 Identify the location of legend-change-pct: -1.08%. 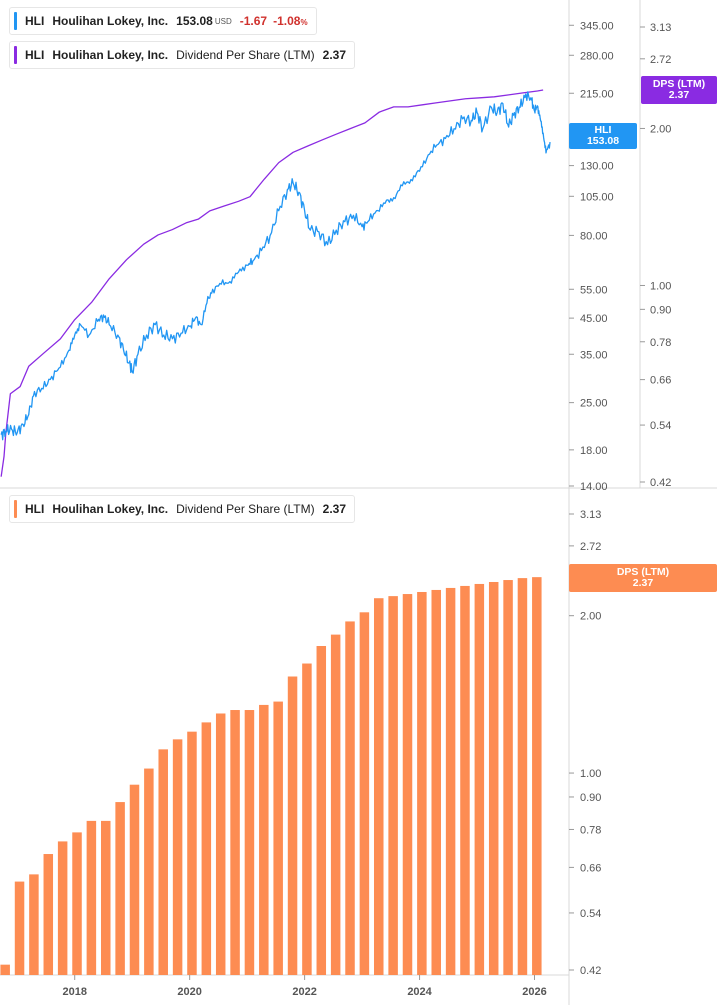
(290, 21).